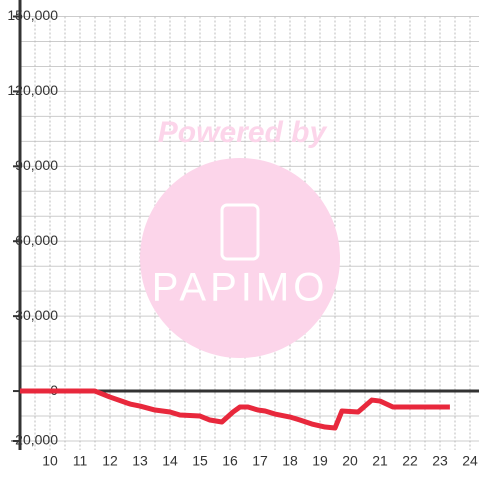 The image size is (480, 480). I want to click on watermark-phone, so click(240, 232).